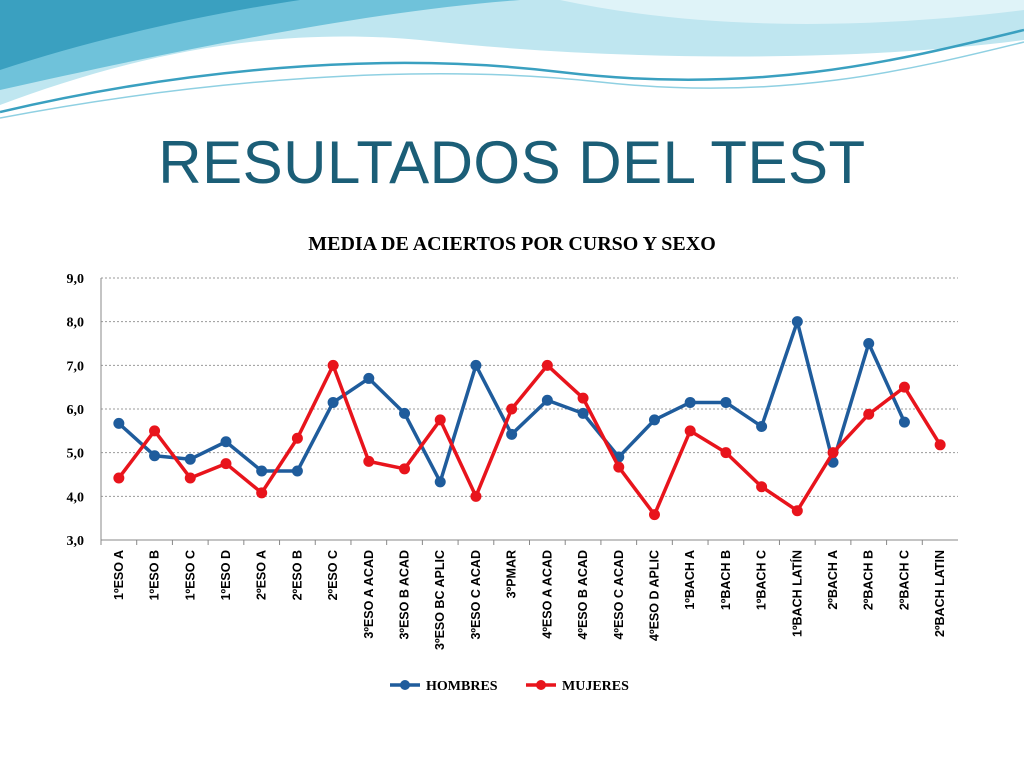 The height and width of the screenshot is (768, 1024). I want to click on x-tick-label: 2ºESO A, so click(262, 575).